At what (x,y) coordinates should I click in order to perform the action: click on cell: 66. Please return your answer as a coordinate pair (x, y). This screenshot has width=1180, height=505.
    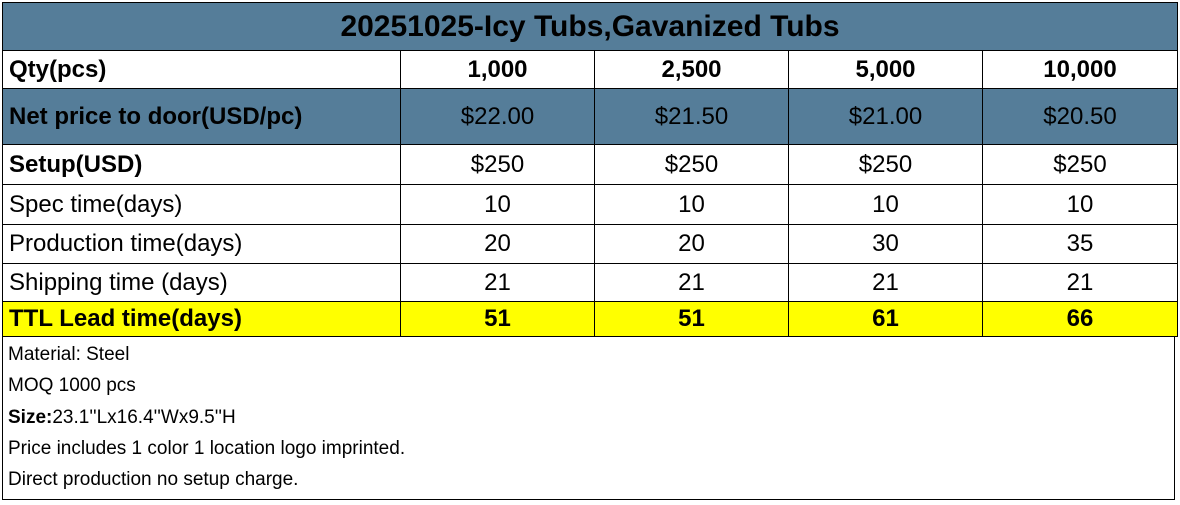
    Looking at the image, I should click on (1080, 319).